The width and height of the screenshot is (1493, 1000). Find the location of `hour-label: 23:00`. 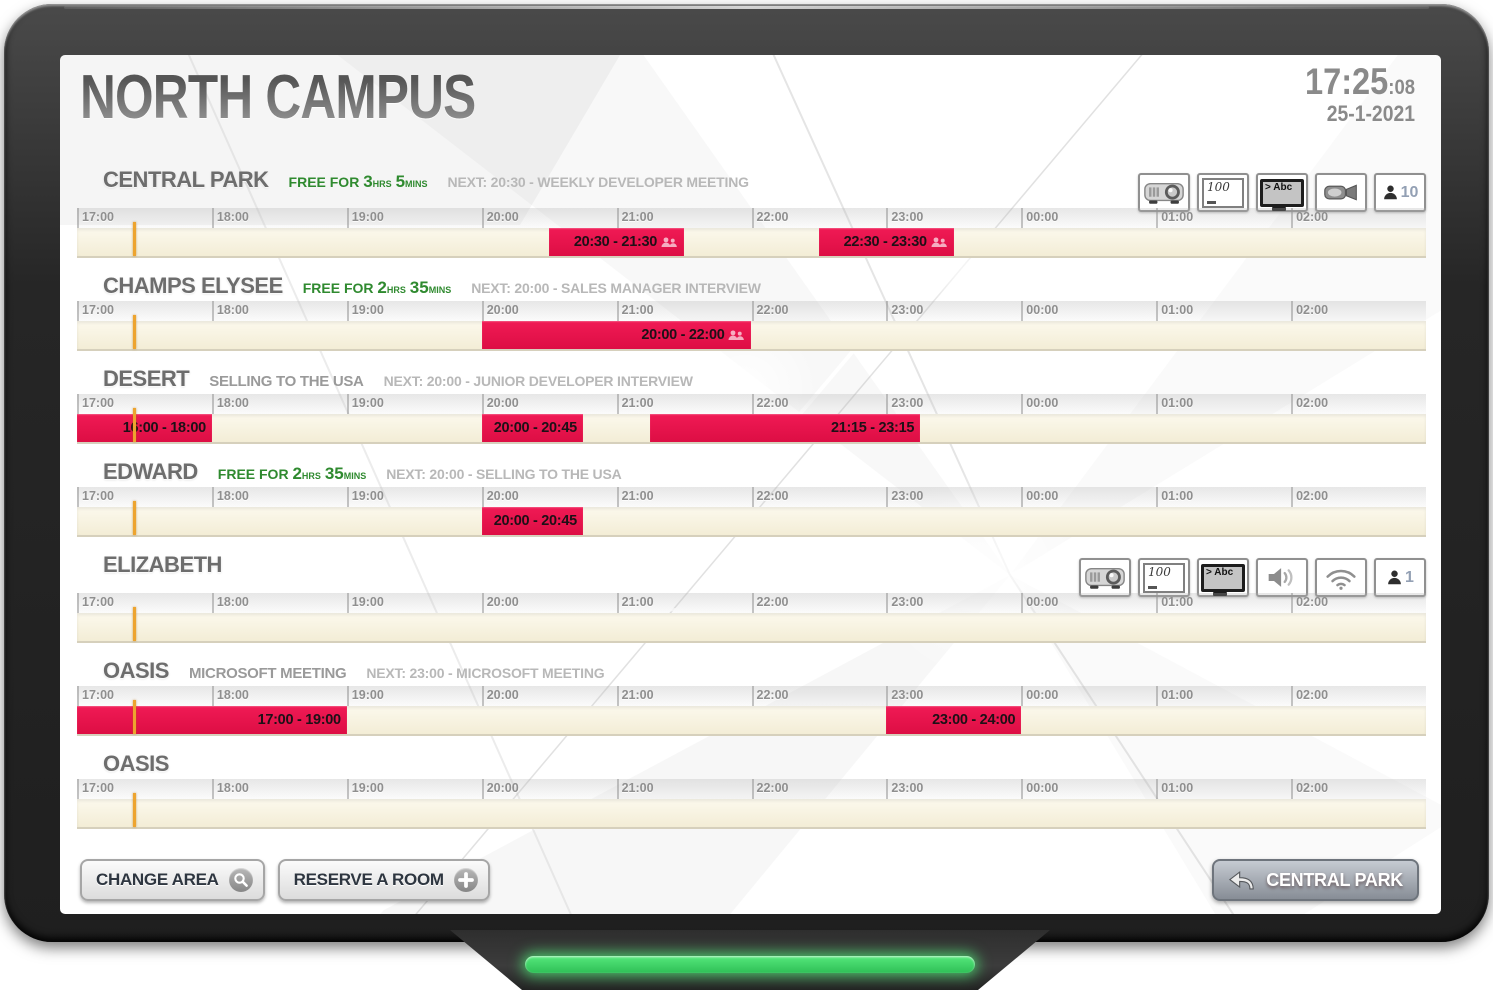

hour-label: 23:00 is located at coordinates (907, 403).